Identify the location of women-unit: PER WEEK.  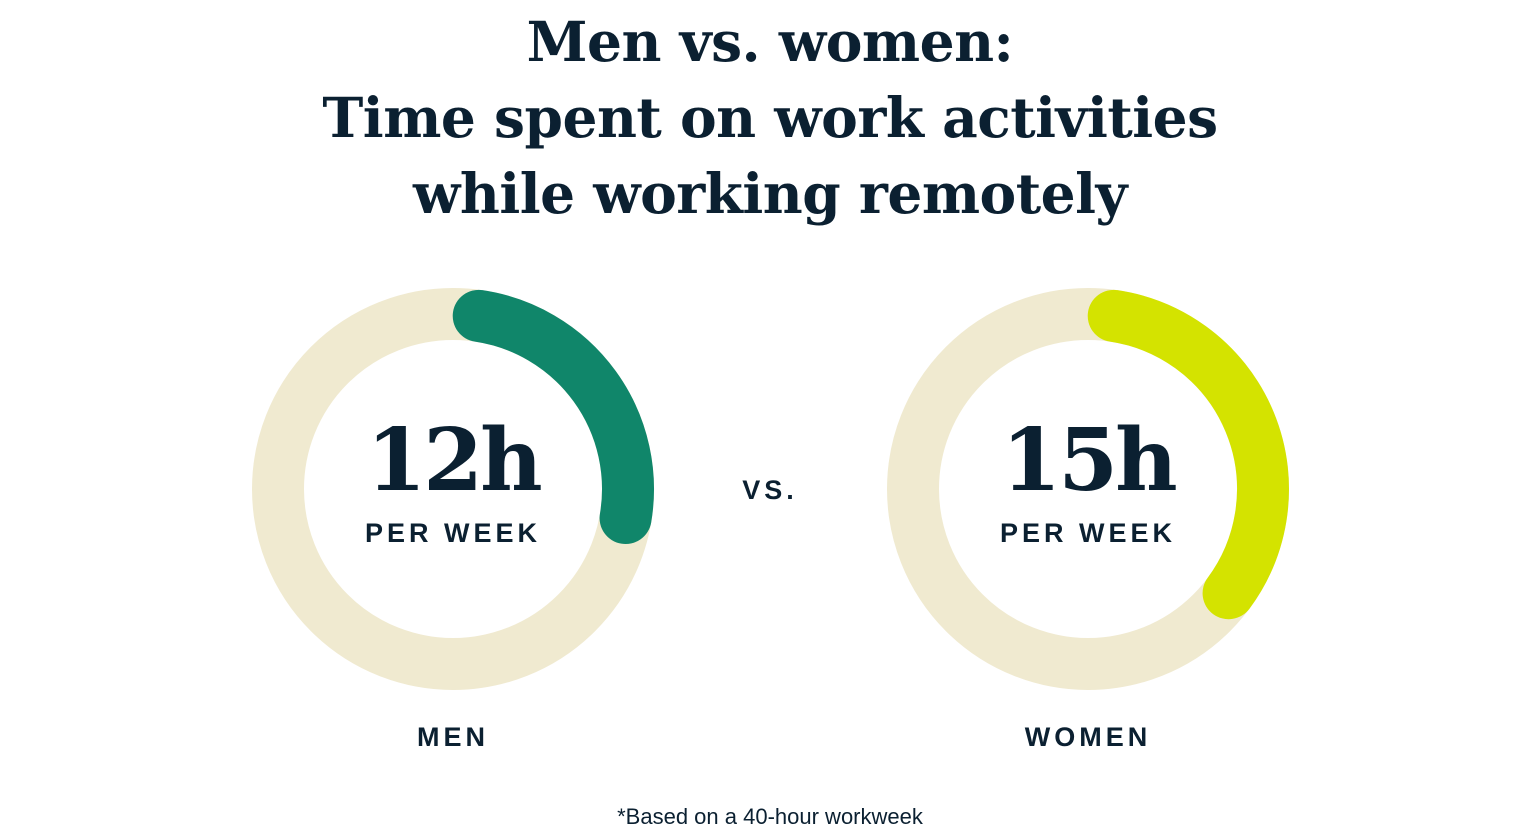
(1088, 533).